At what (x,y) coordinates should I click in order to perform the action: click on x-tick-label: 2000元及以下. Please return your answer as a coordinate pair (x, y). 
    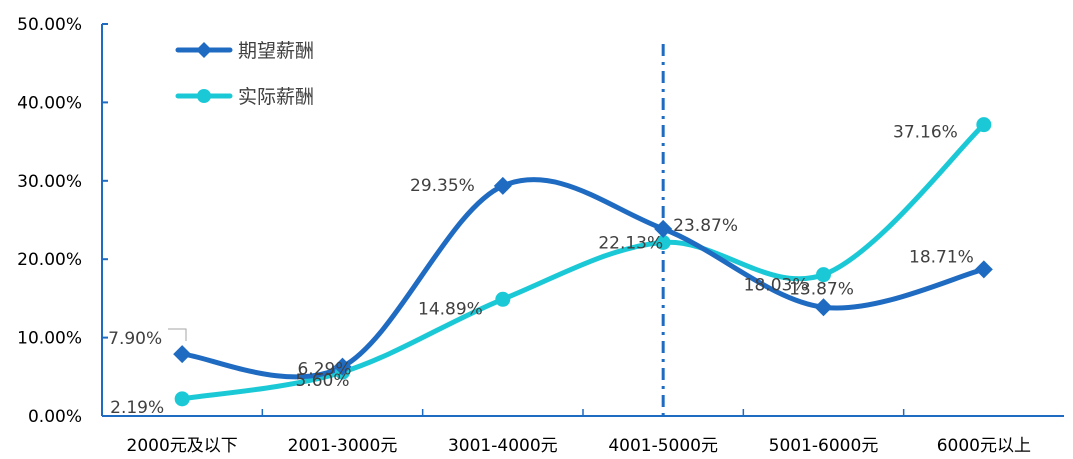
    Looking at the image, I should click on (182, 446).